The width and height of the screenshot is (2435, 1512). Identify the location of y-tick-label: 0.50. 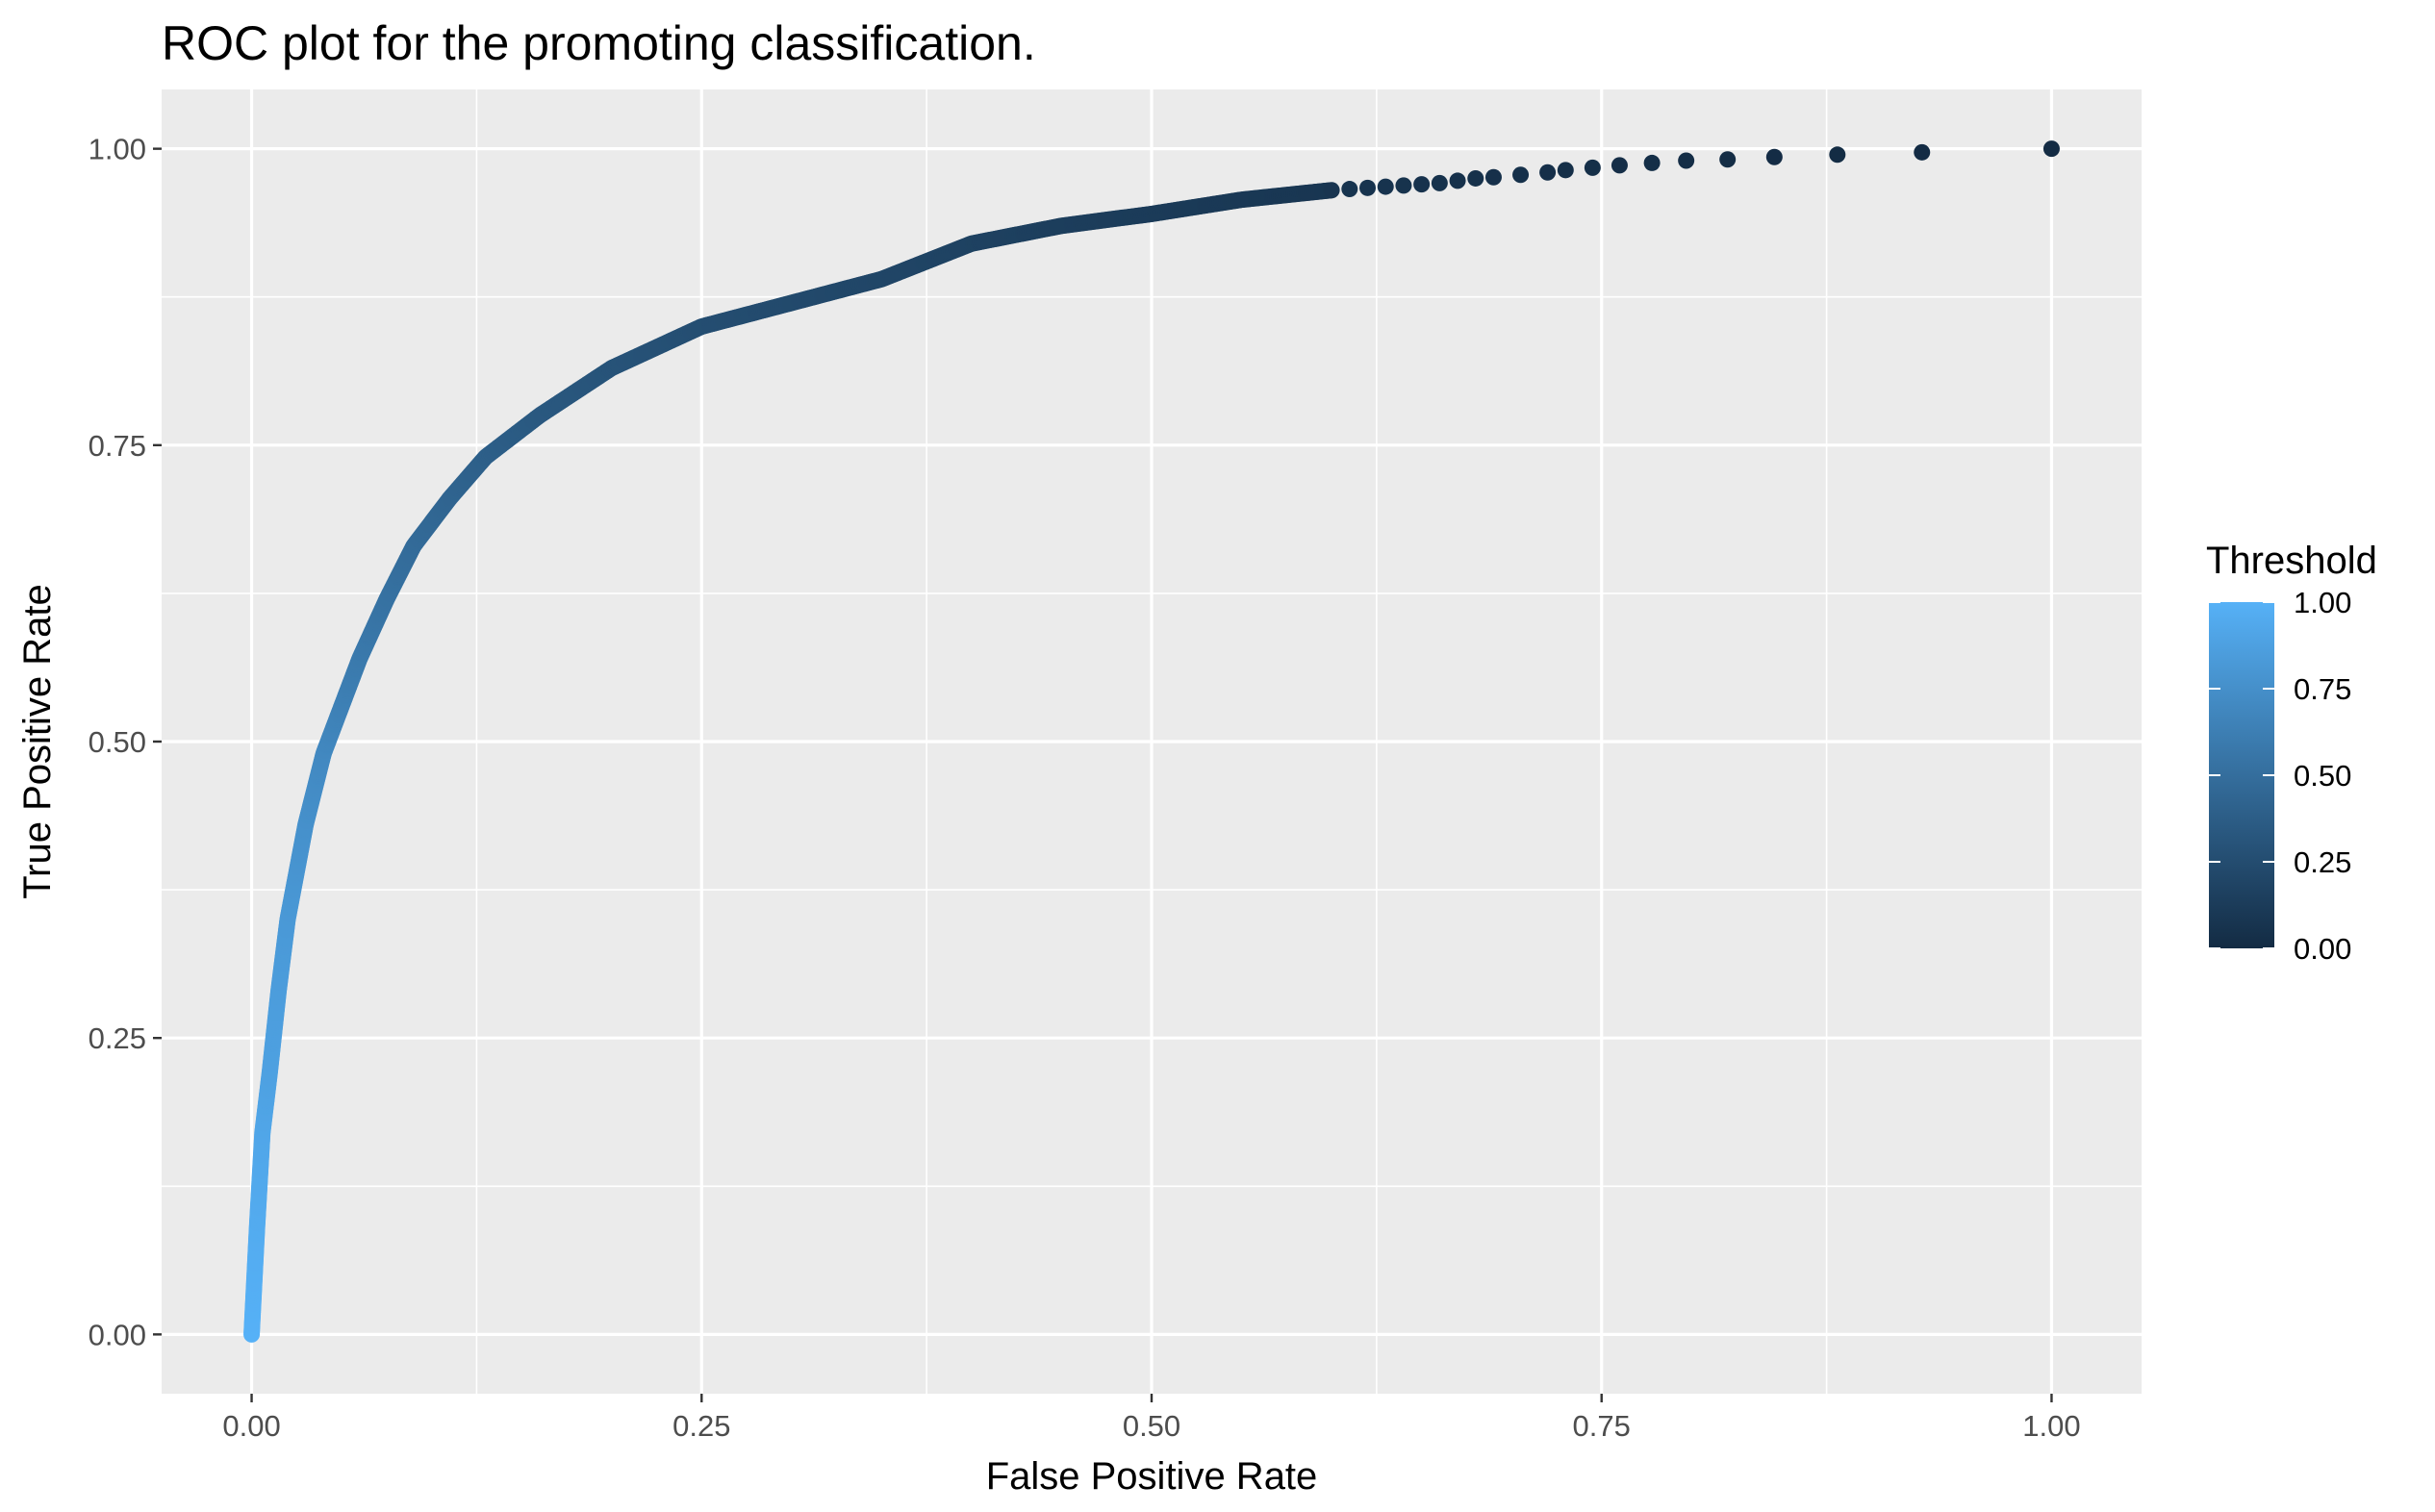
(118, 742).